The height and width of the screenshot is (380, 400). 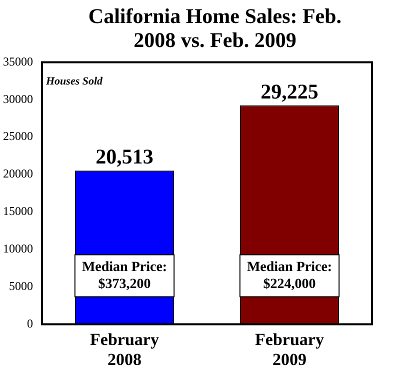 What do you see at coordinates (30, 323) in the screenshot?
I see `y-tick-label: 0` at bounding box center [30, 323].